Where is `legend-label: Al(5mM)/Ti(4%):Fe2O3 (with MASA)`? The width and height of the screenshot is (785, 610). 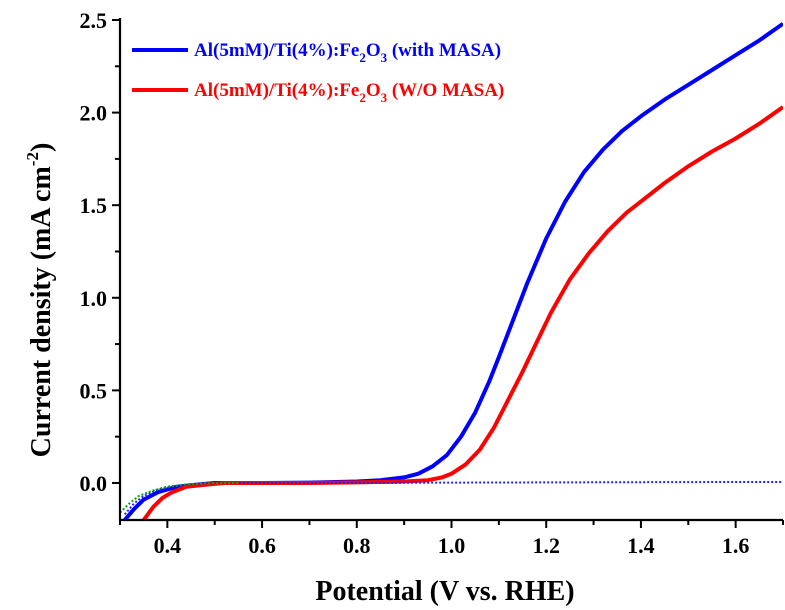
legend-label: Al(5mM)/Ti(4%):Fe2O3 (with MASA) is located at coordinates (347, 52).